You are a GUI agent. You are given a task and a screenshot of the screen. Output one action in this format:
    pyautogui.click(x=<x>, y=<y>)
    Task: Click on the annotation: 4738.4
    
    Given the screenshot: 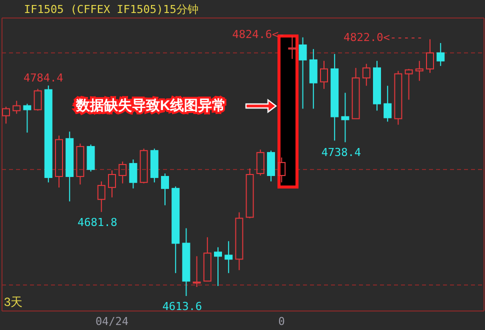 What is the action you would take?
    pyautogui.click(x=341, y=153)
    